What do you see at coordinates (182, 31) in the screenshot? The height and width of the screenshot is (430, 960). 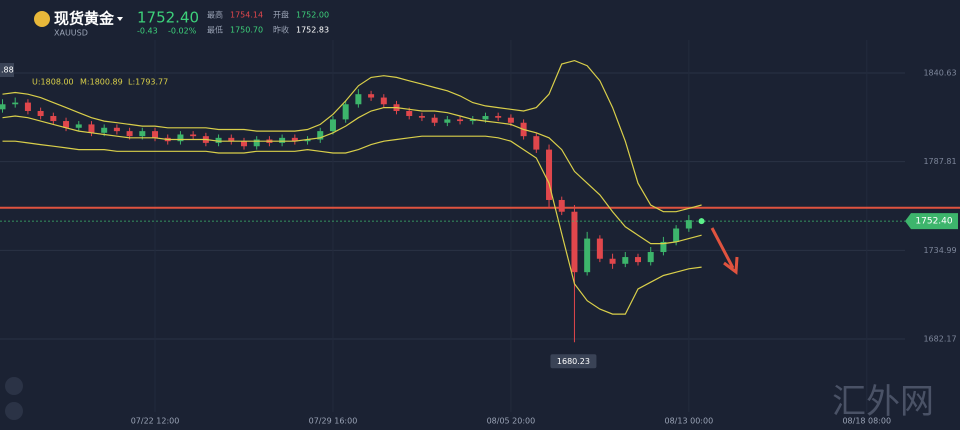 I see `change-pct: -0.02%` at bounding box center [182, 31].